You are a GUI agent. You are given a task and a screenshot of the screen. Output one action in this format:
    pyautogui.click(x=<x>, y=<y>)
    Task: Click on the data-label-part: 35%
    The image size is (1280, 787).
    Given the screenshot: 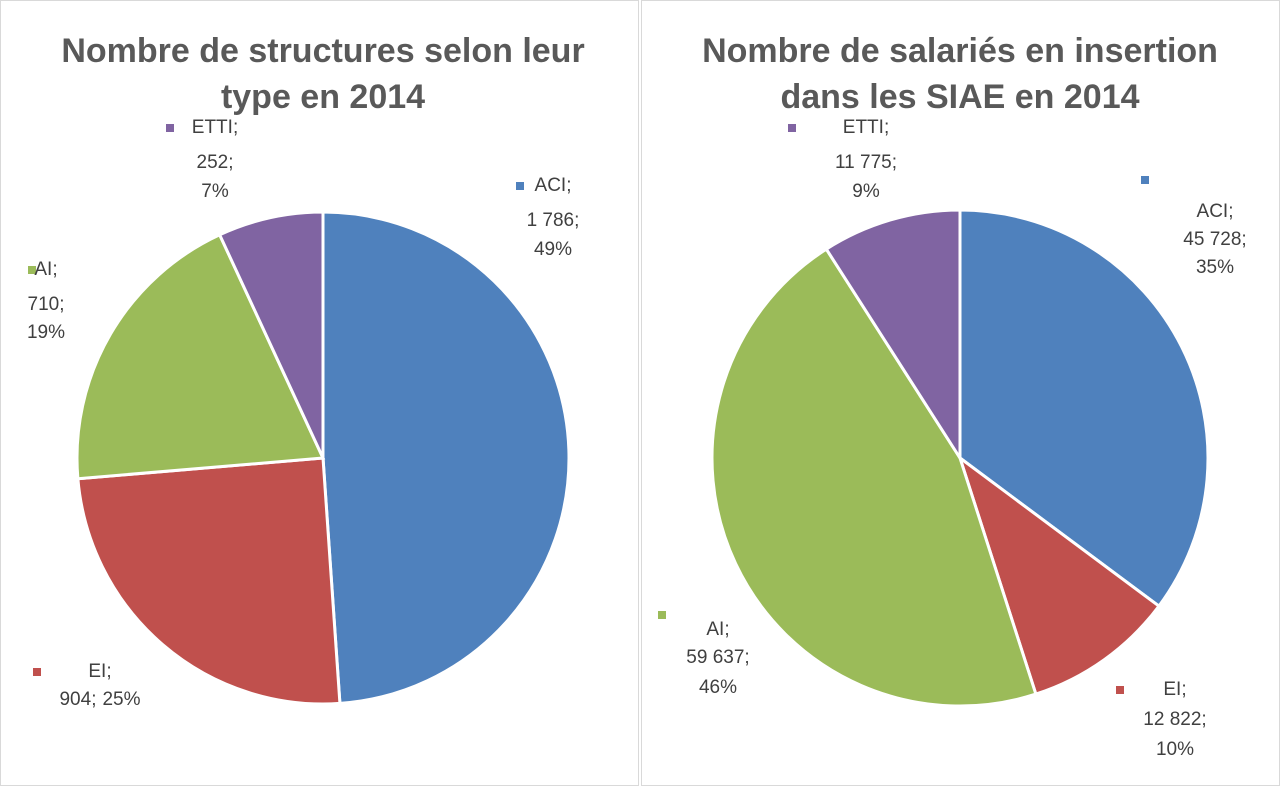 What is the action you would take?
    pyautogui.click(x=1215, y=267)
    